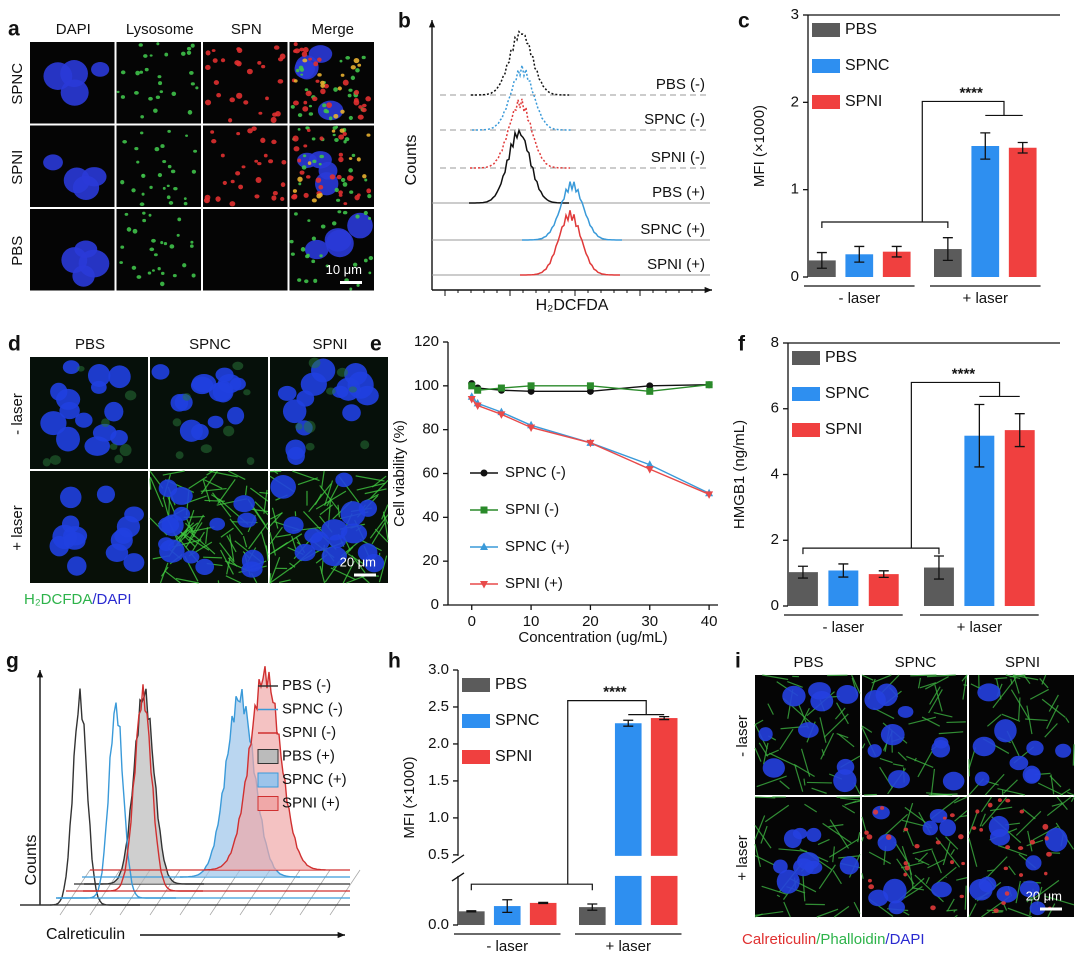 The image size is (1080, 955). Describe the element at coordinates (511, 684) in the screenshot. I see `legend-label: PBS` at that location.